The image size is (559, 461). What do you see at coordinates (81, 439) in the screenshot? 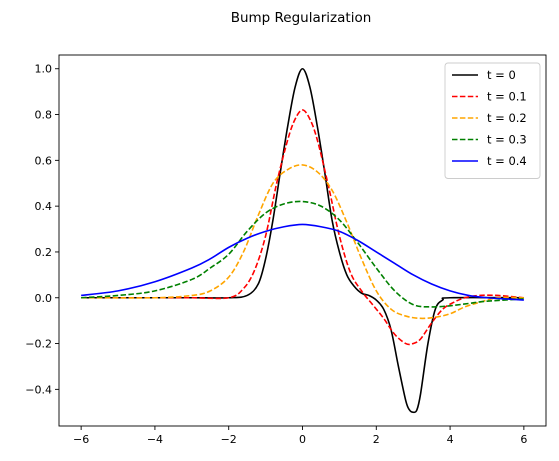
I see `x-tick-label: −6` at bounding box center [81, 439].